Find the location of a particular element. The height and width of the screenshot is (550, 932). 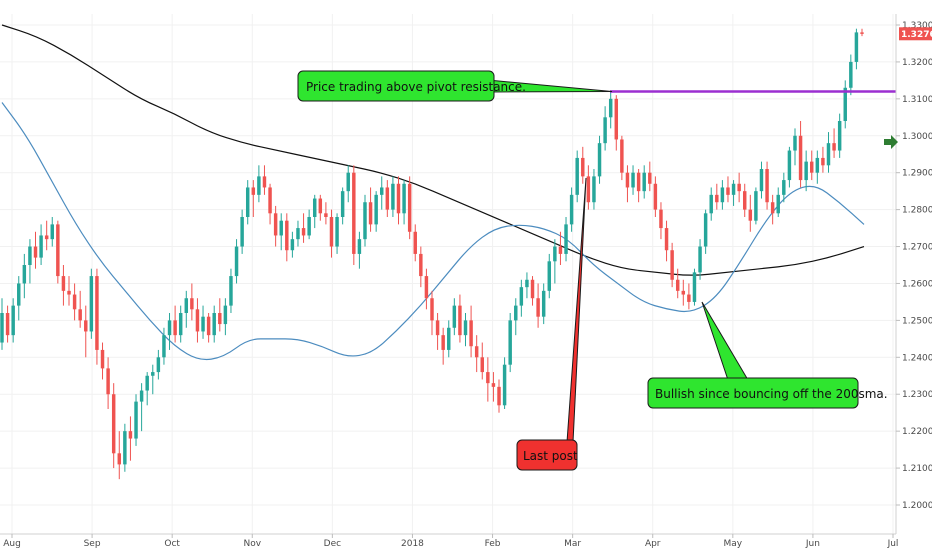

right-arrow-icon is located at coordinates (891, 142).